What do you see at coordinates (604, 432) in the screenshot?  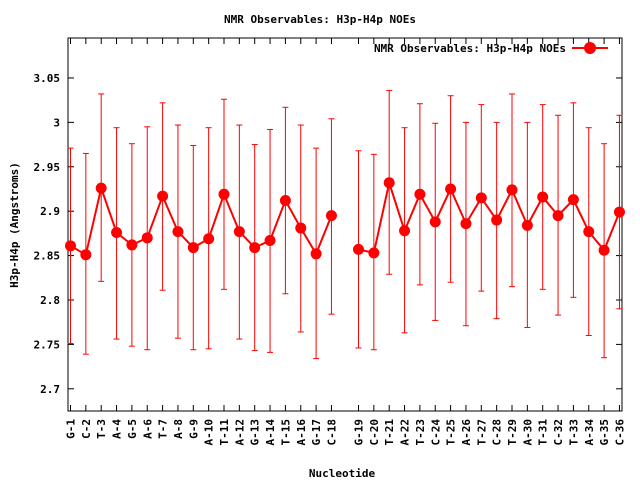 I see `x-tick-label: G-35` at bounding box center [604, 432].